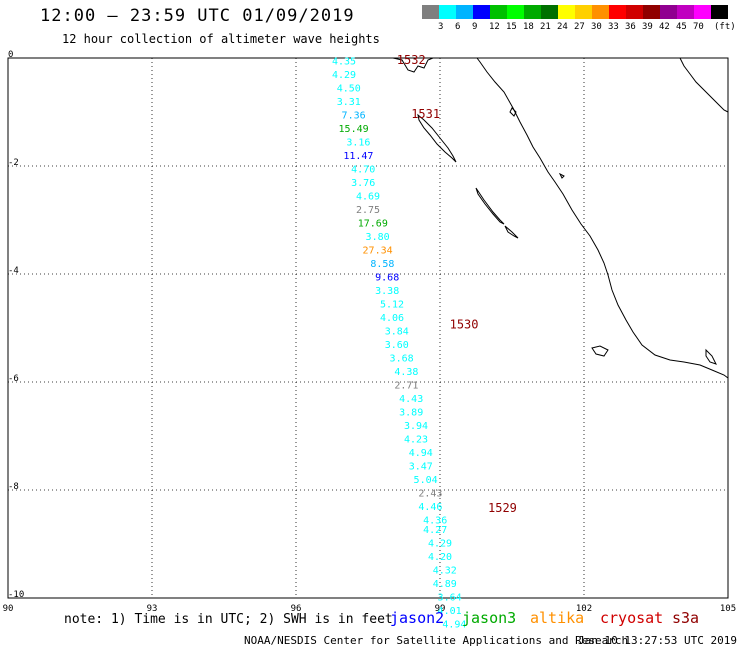  Describe the element at coordinates (402, 359) in the screenshot. I see `wave-height-value: 3.68` at that location.